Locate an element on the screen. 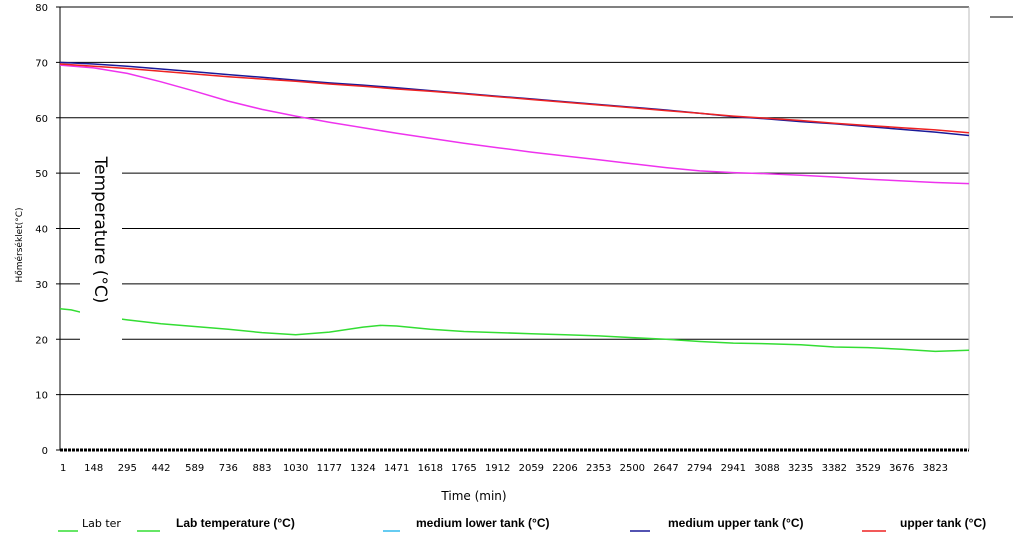 The image size is (1018, 536). x-tick-label-3382: 3382 is located at coordinates (834, 468).